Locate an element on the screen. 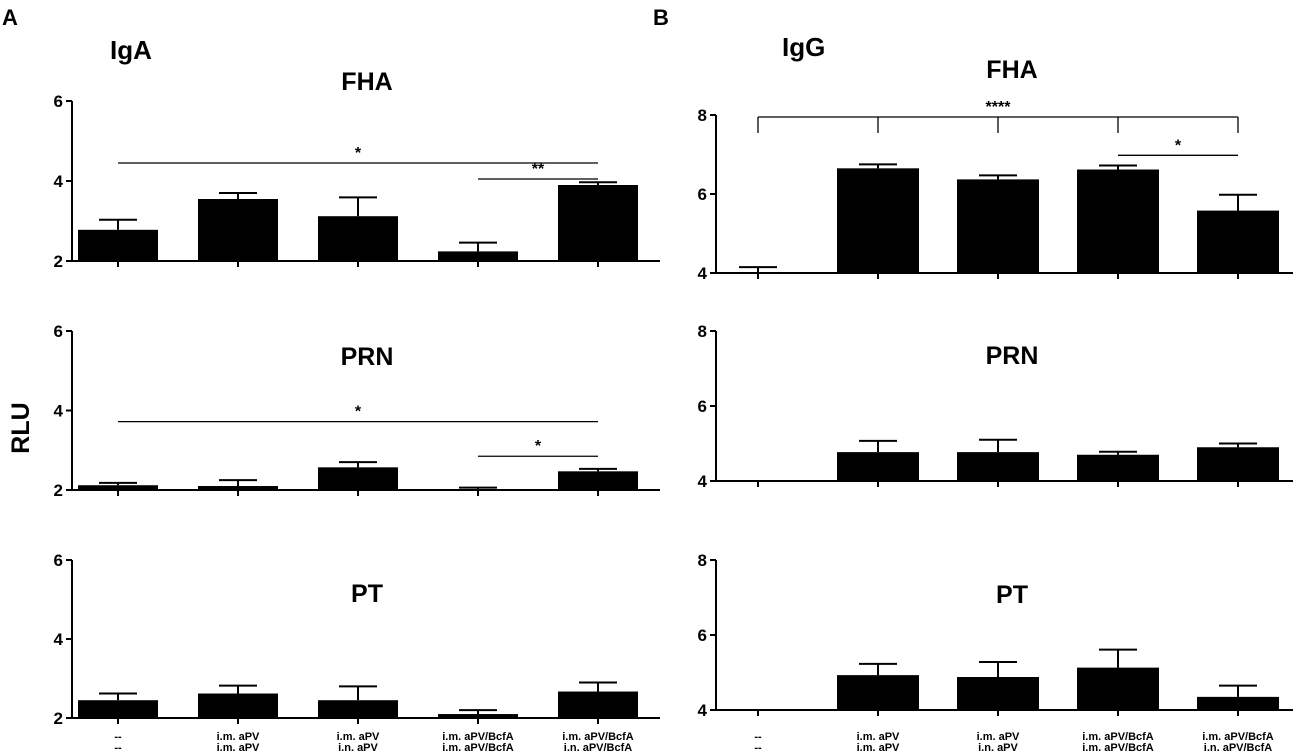 This screenshot has height=752, width=1293. chart-a-prn: PRN 2 4 6 * * is located at coordinates (357, 411).